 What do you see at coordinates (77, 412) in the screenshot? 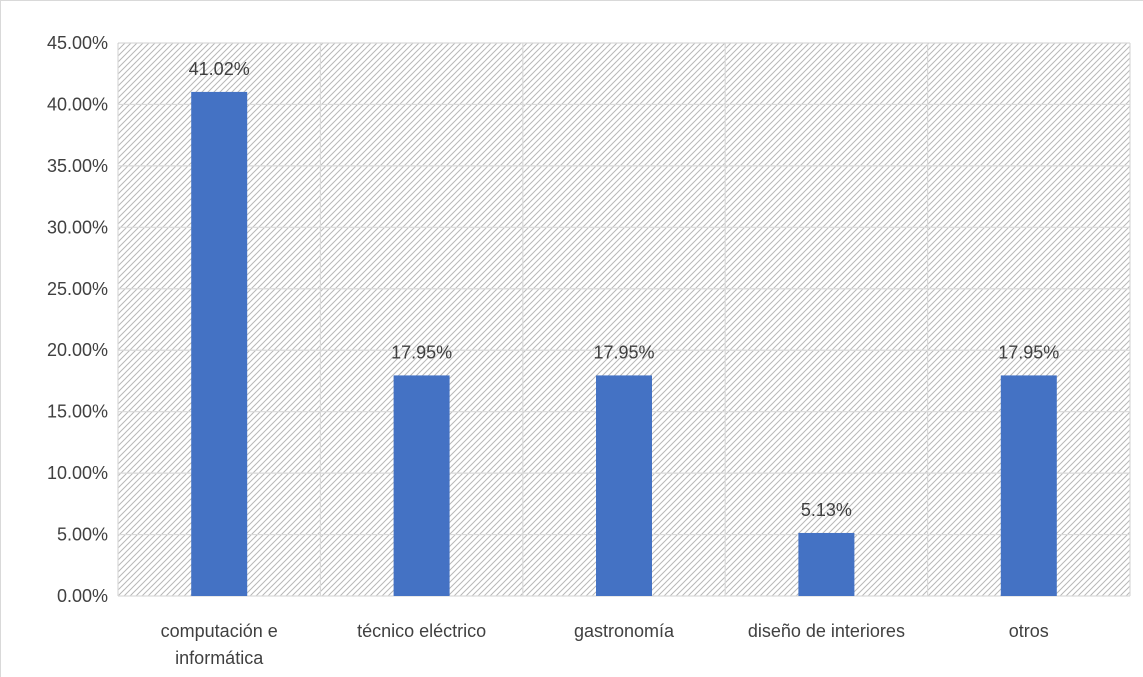
I see `y-tick-label: 15.00%` at bounding box center [77, 412].